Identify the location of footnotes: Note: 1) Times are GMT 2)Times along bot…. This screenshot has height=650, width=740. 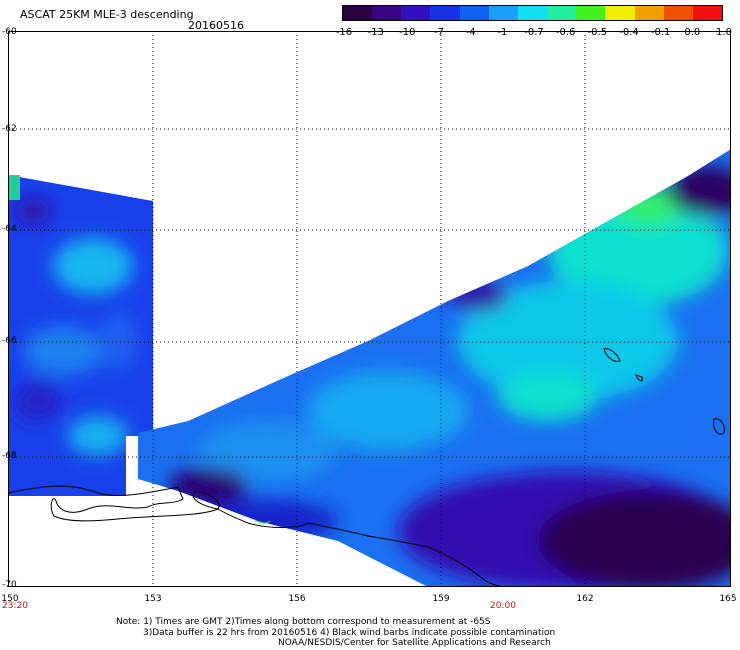
(335, 633).